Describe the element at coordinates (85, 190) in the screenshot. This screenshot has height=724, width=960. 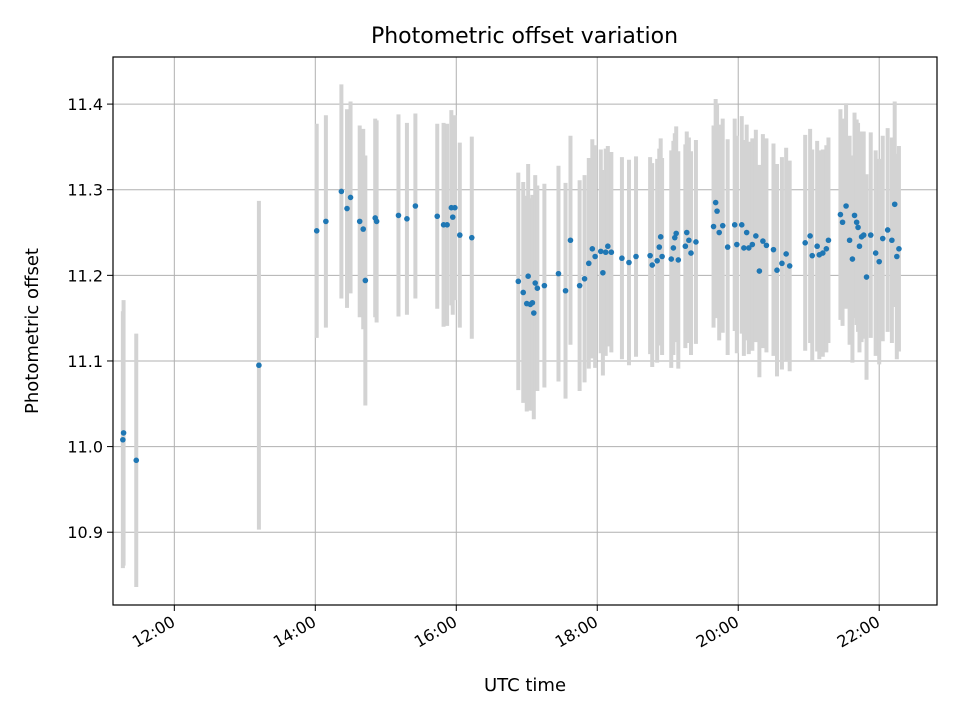
I see `y-tick-label: 11.3` at that location.